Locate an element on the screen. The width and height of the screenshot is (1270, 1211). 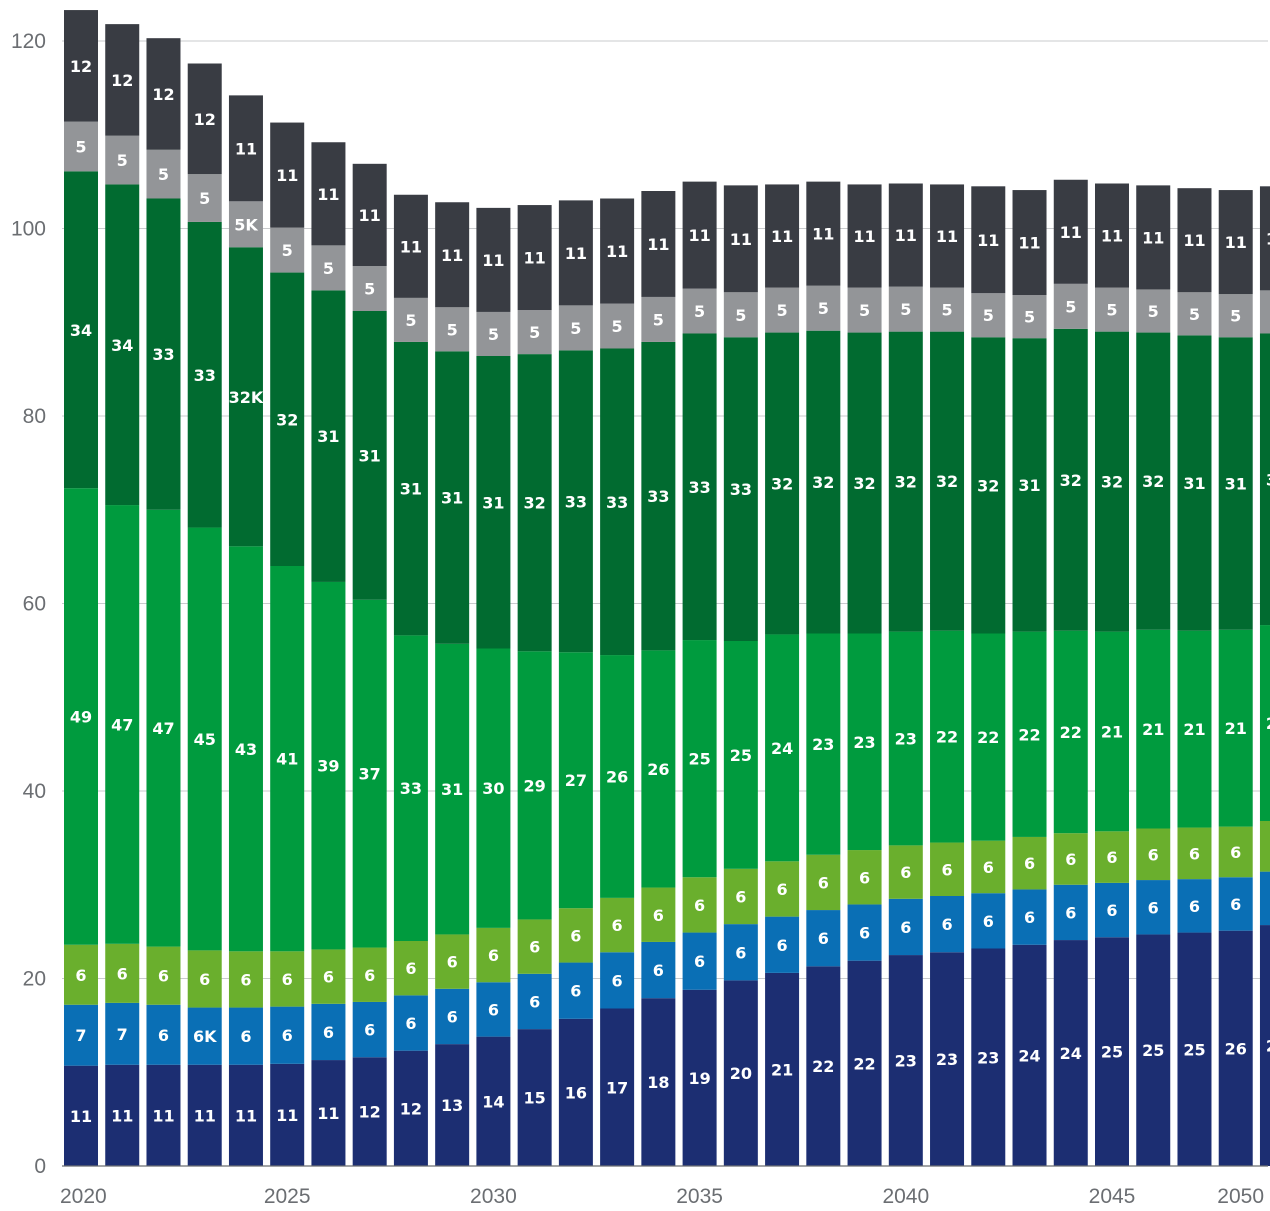
bar-segment-label: 41 is located at coordinates (287, 759).